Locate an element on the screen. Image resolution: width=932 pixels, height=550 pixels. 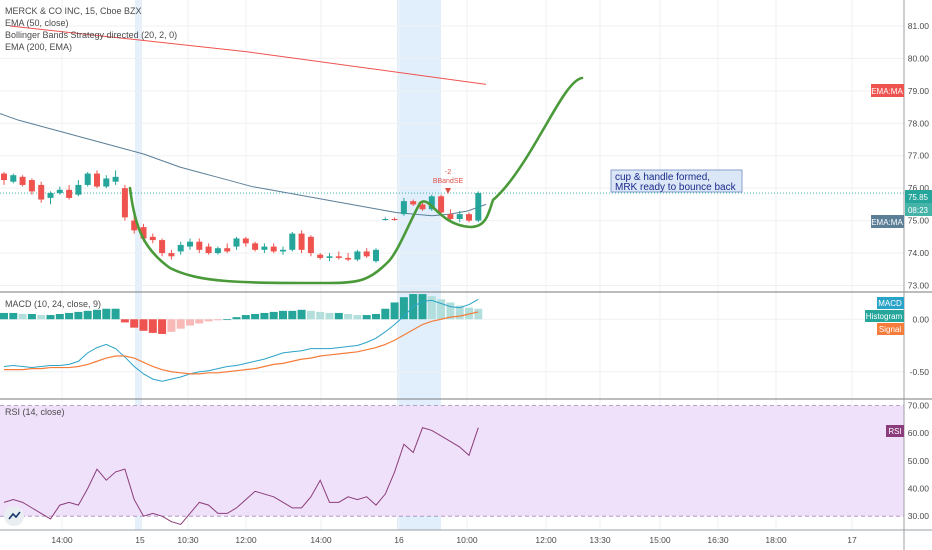
rsi-title: RSI (14, close) is located at coordinates (35, 412).